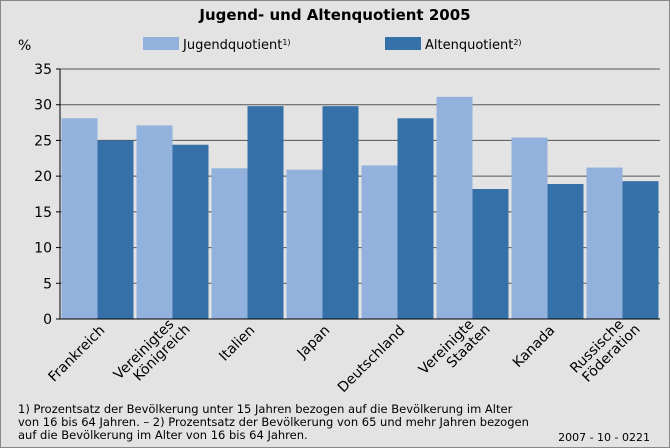 This screenshot has height=448, width=670. I want to click on source-code: 2007 - 10 - 0221, so click(604, 437).